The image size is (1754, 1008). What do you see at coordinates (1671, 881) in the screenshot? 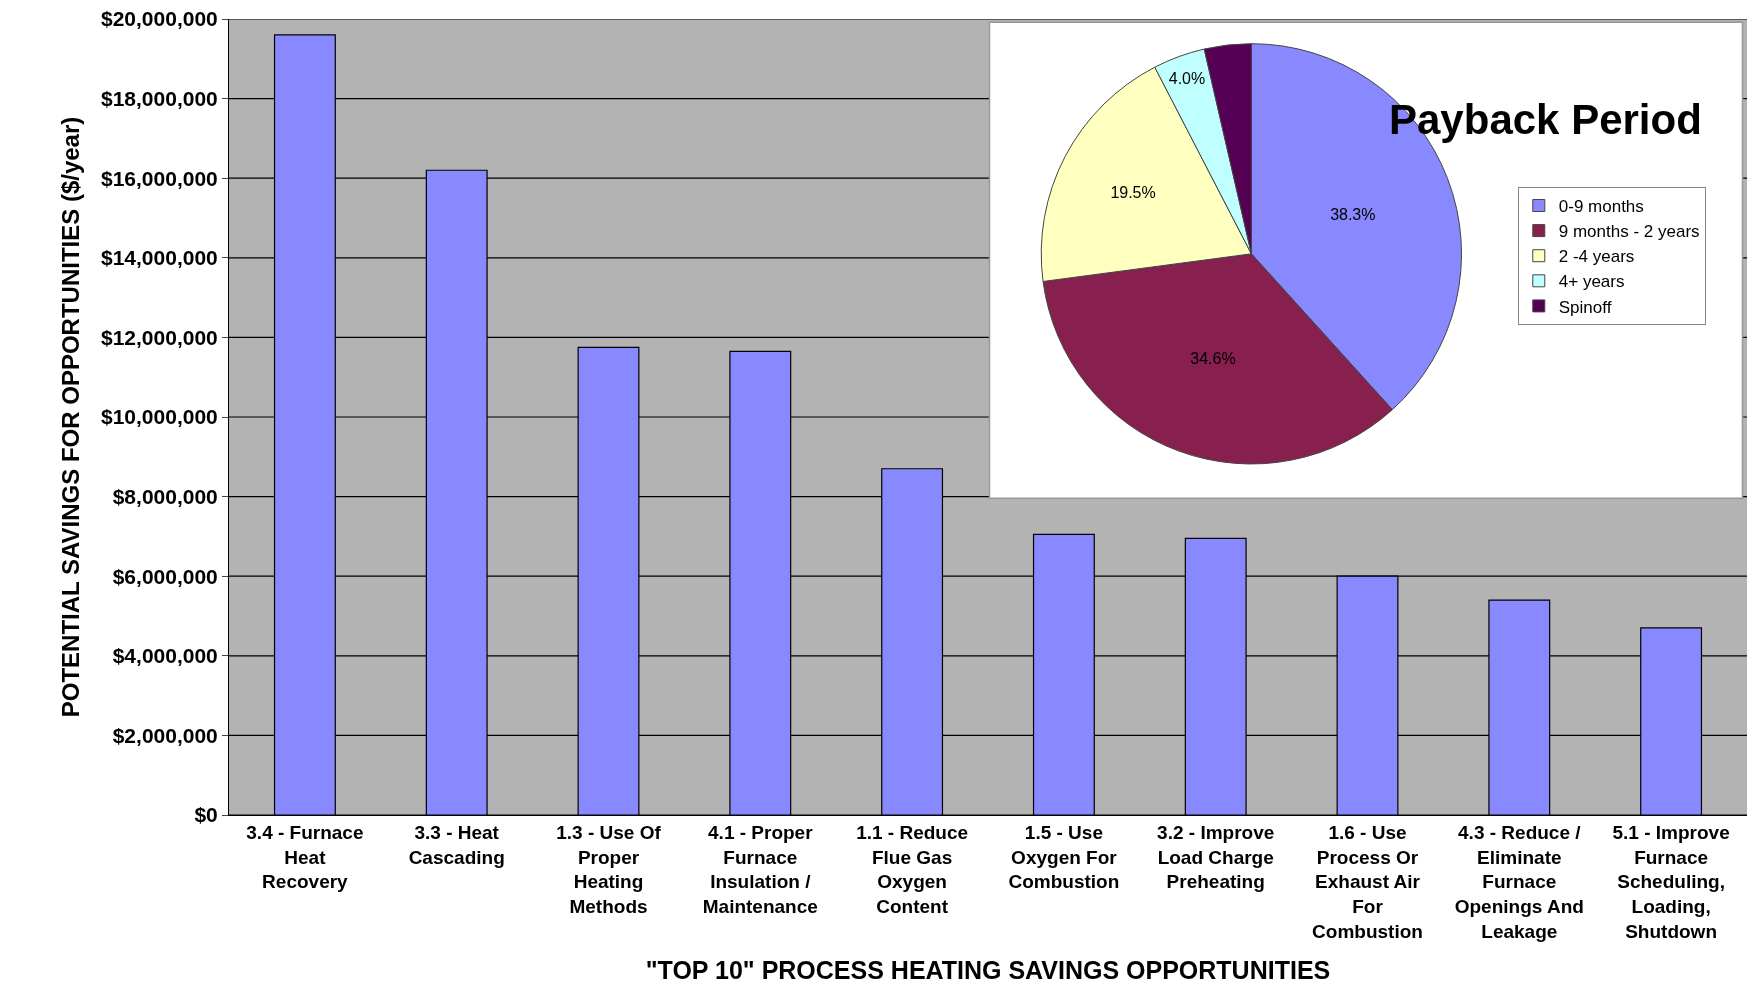
I see `x-tick-label: 5.1 - Improve Furnace Scheduling, Loading, Shutdown` at bounding box center [1671, 881].